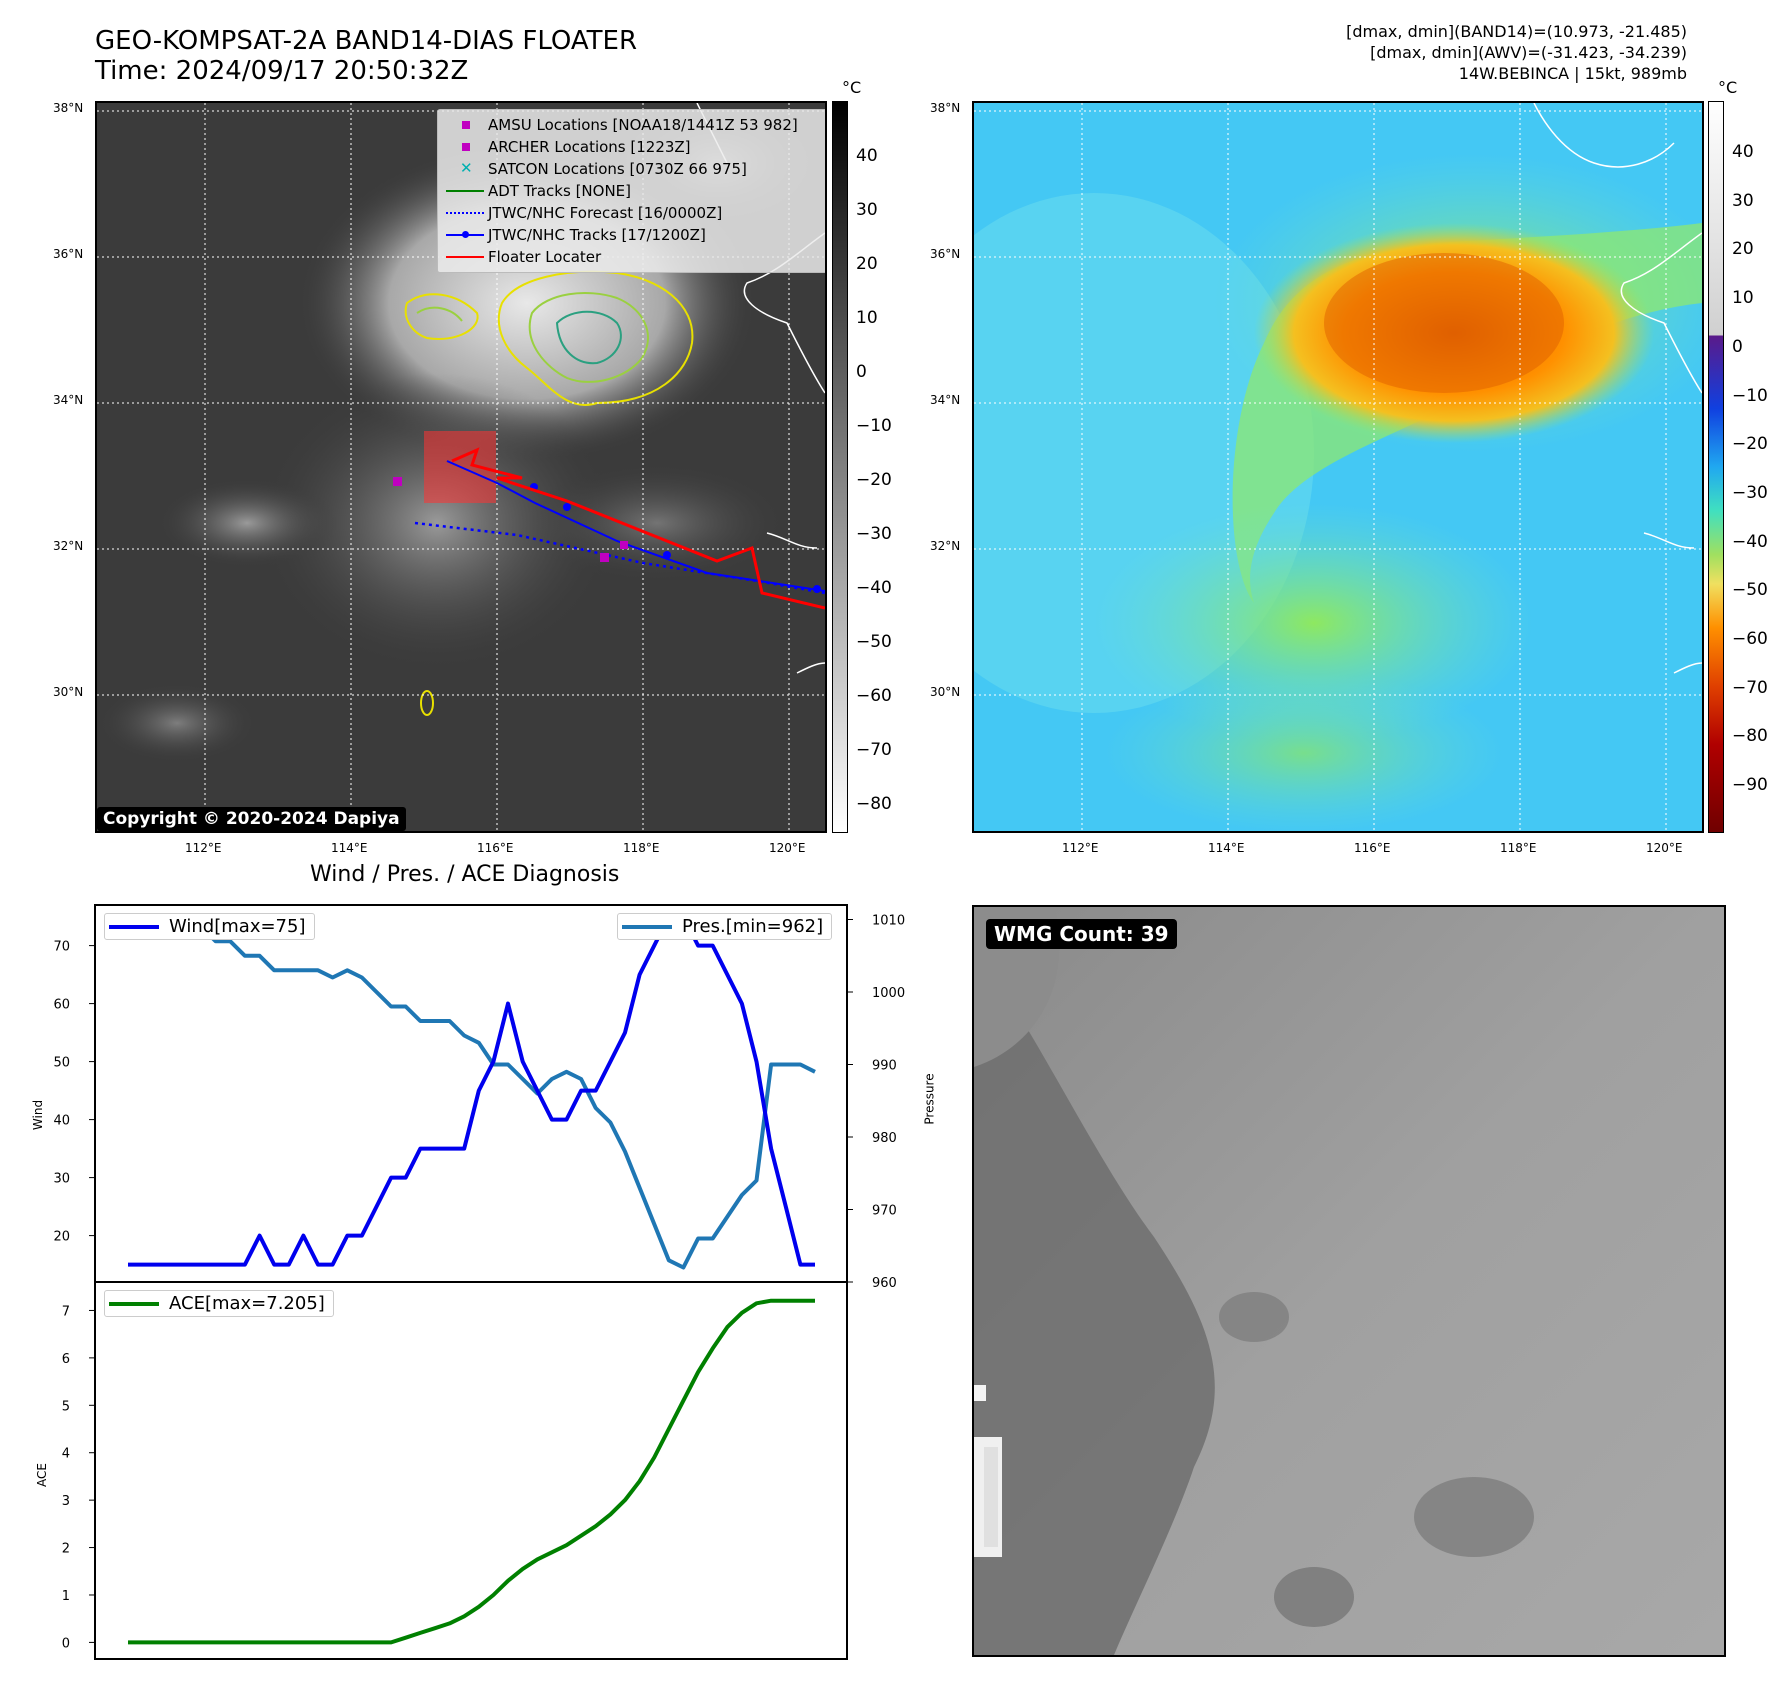 The image size is (1788, 1690). I want to click on colorbar-left-unit: °C, so click(852, 87).